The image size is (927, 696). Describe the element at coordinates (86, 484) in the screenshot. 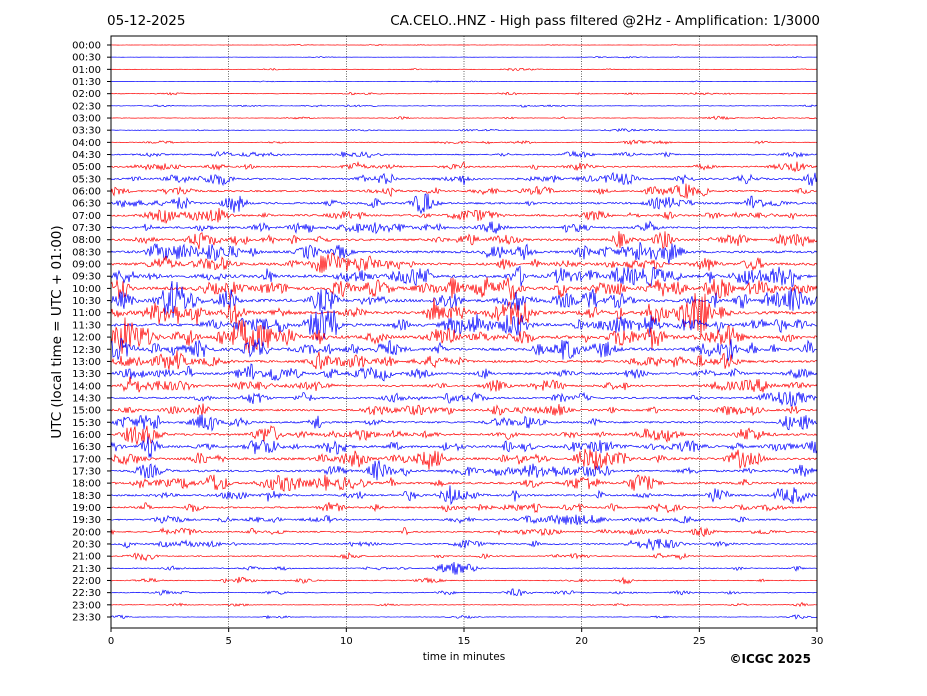

I see `y-tick-label: 18:00` at that location.